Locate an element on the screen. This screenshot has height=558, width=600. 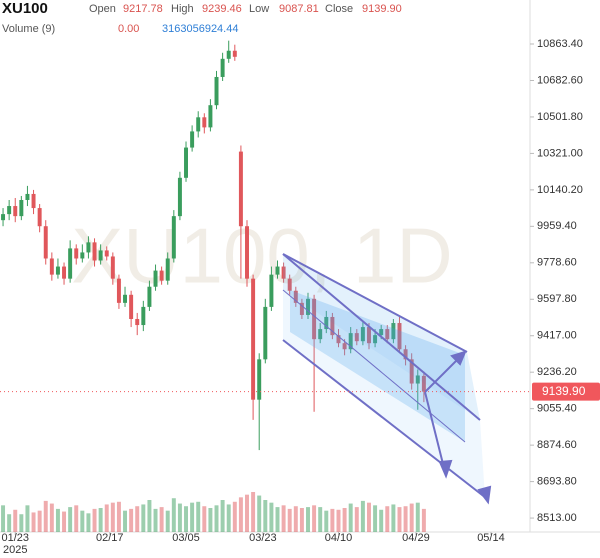
y-tick-label: 10321.00 is located at coordinates (560, 153).